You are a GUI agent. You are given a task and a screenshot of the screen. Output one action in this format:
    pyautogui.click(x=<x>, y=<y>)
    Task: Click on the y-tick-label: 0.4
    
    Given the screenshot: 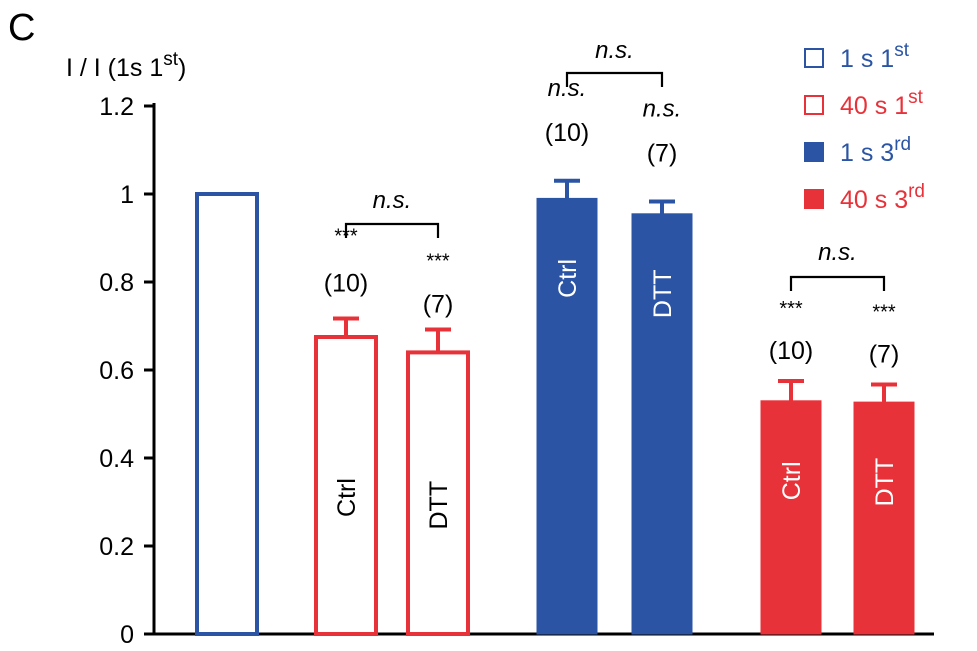 What is the action you would take?
    pyautogui.click(x=116, y=459)
    